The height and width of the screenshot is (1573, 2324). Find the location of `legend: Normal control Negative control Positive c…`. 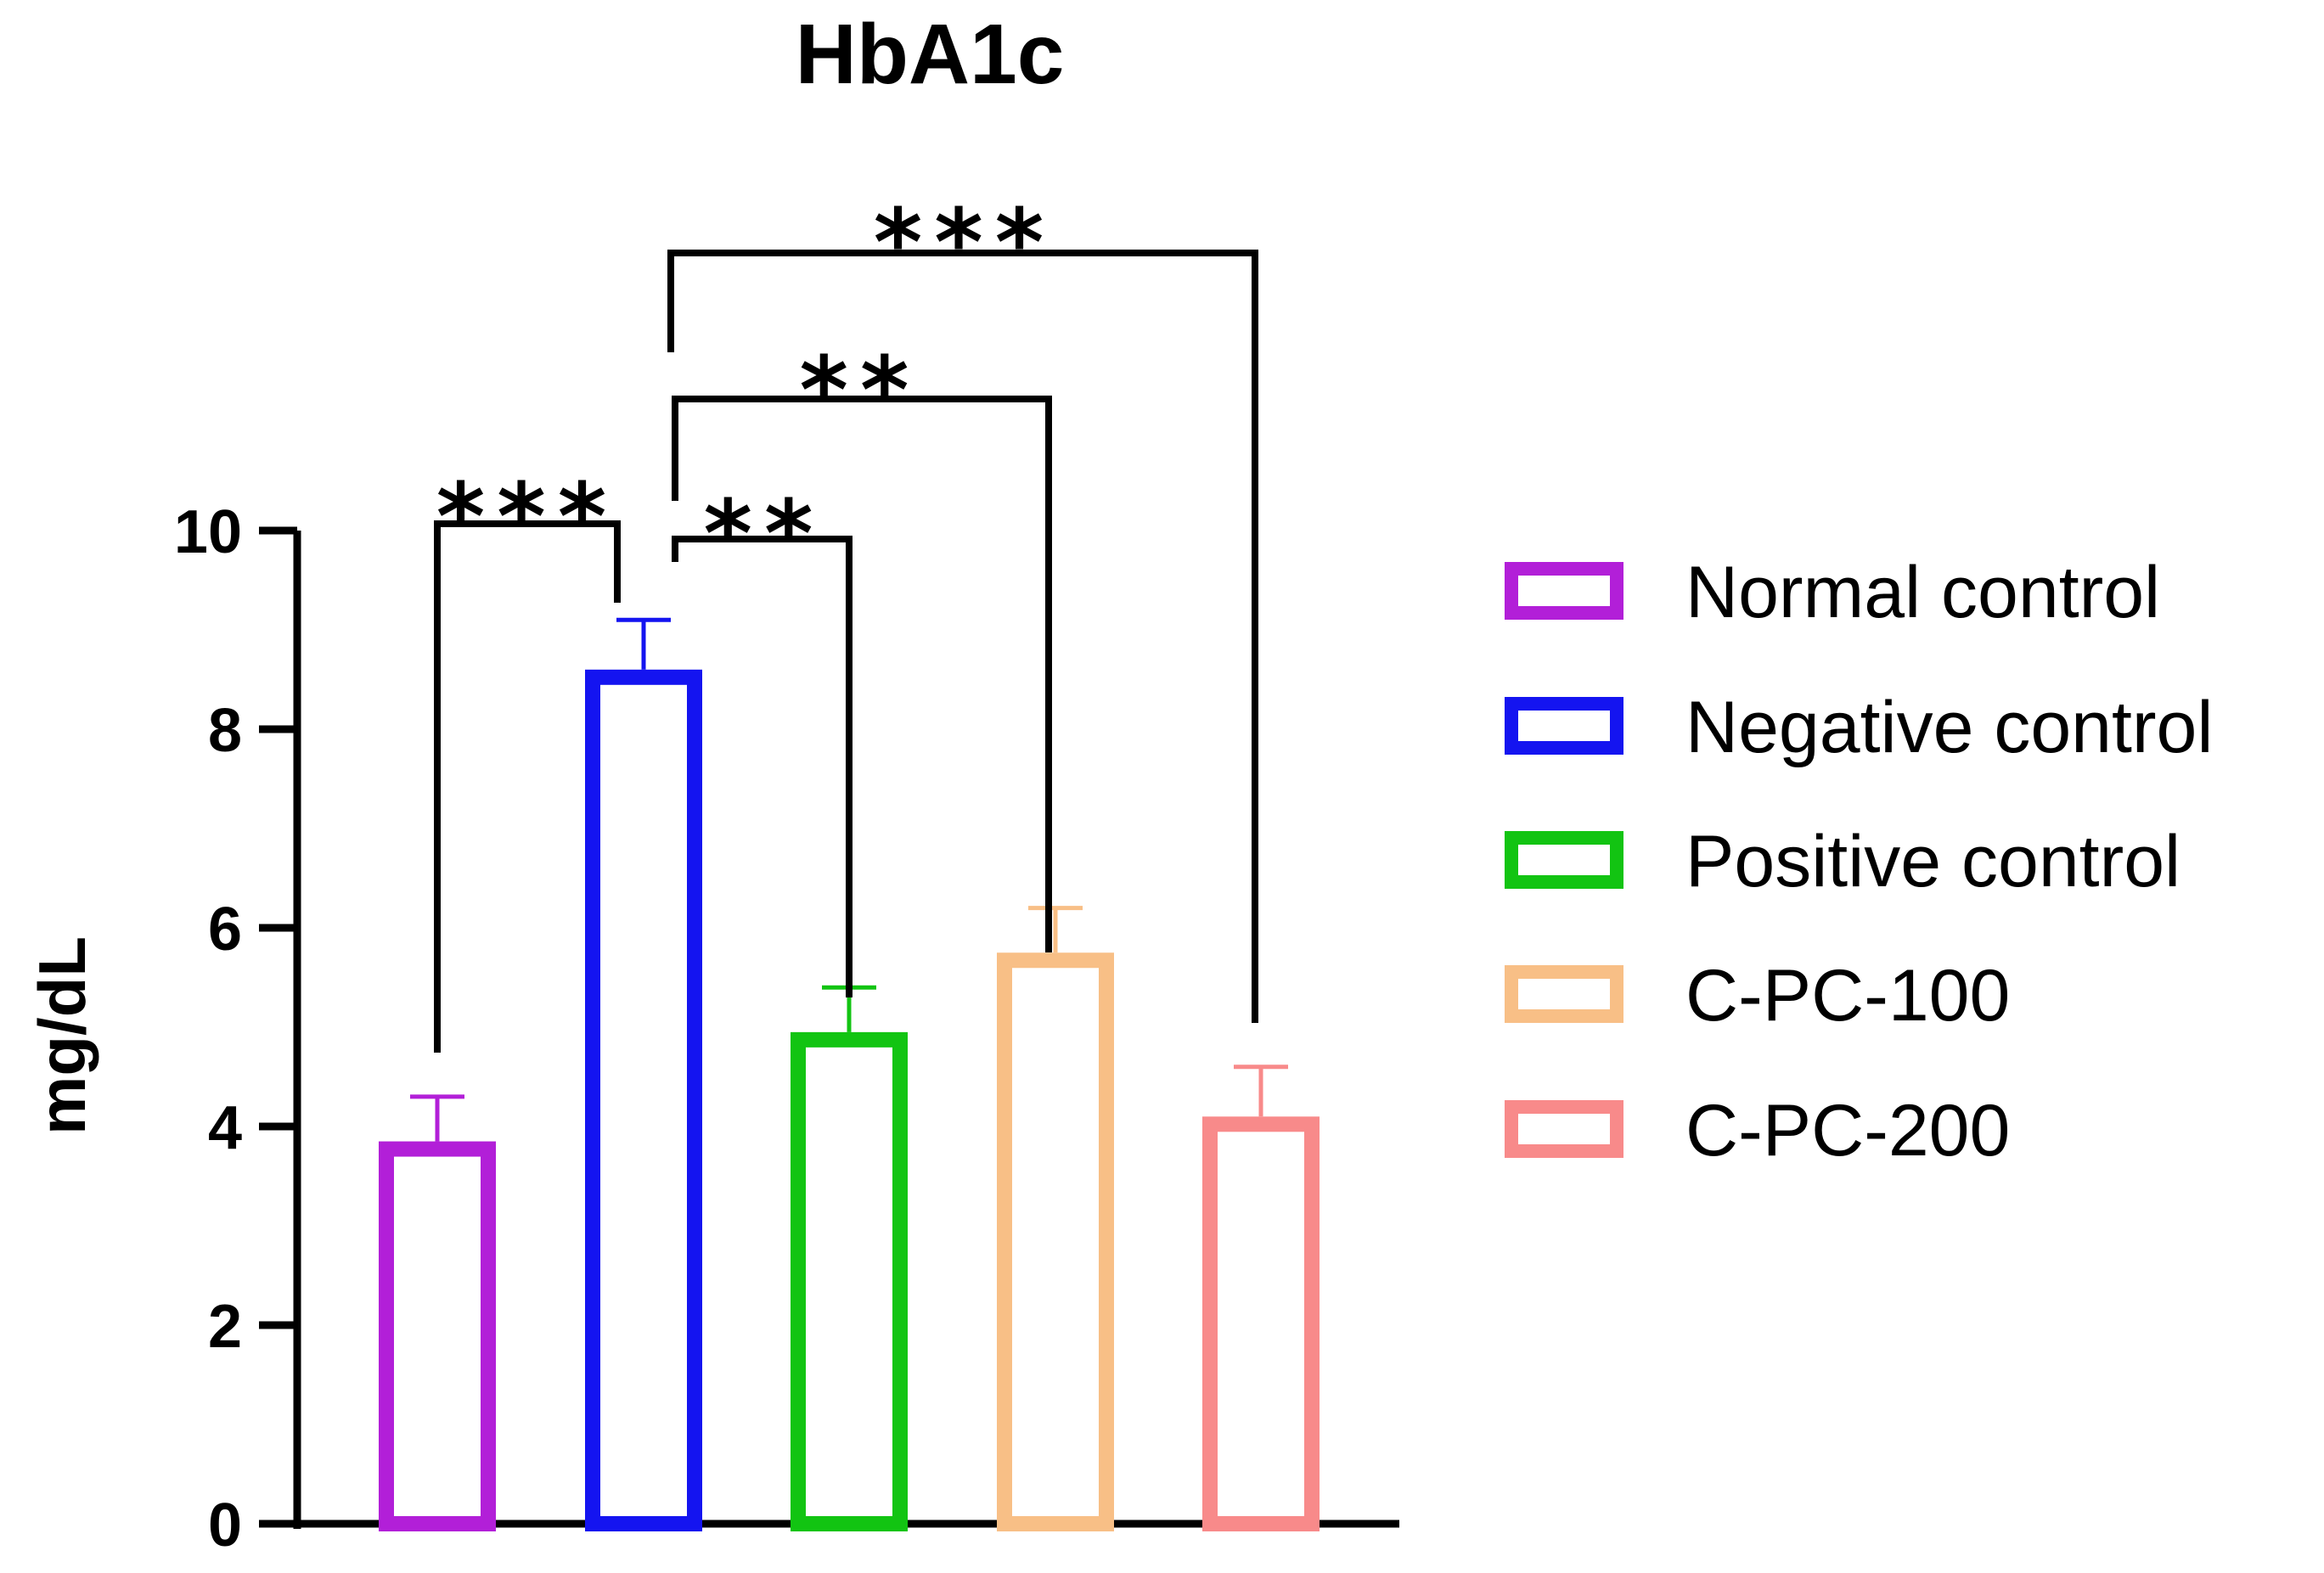

legend: Normal control Negative control Positive c… is located at coordinates (1859, 862).